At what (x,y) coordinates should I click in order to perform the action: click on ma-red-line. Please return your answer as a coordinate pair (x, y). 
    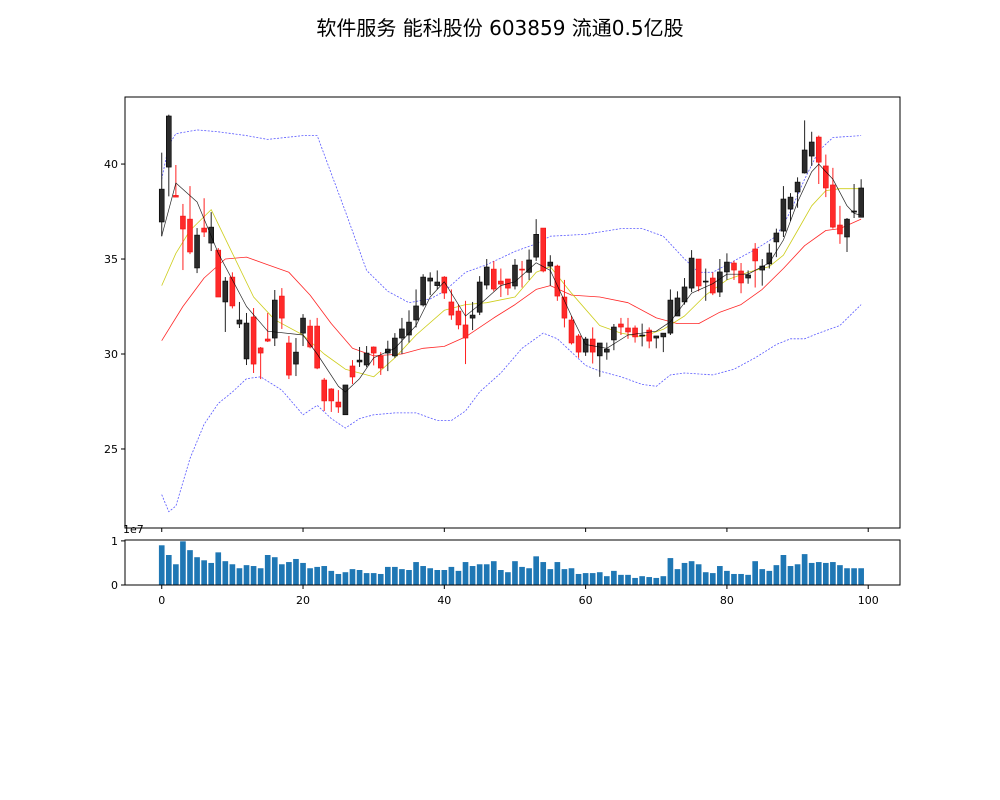
    Looking at the image, I should click on (511, 287).